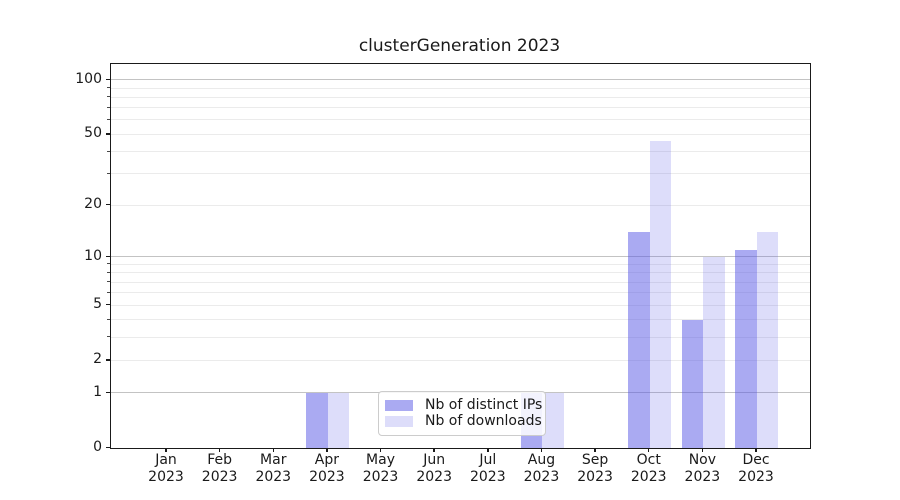 Image resolution: width=900 pixels, height=500 pixels. I want to click on y-tick-label: 50, so click(93, 133).